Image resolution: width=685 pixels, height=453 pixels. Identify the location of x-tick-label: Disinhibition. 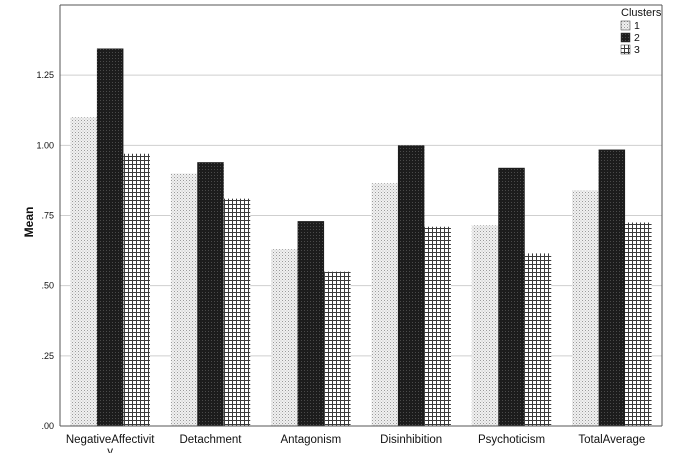
(411, 440).